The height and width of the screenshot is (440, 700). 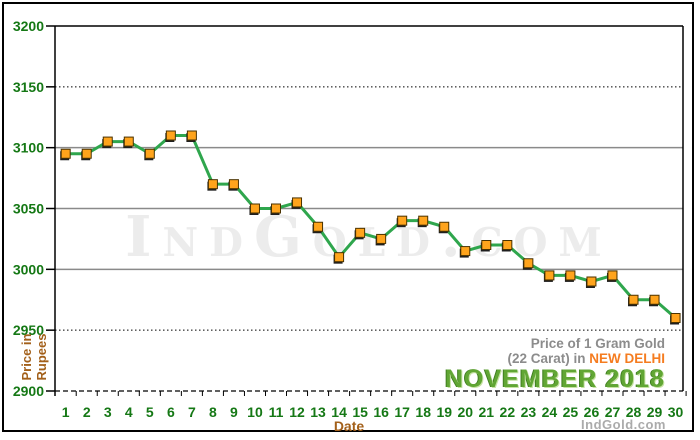 What do you see at coordinates (571, 412) in the screenshot?
I see `x-tick-label: 25` at bounding box center [571, 412].